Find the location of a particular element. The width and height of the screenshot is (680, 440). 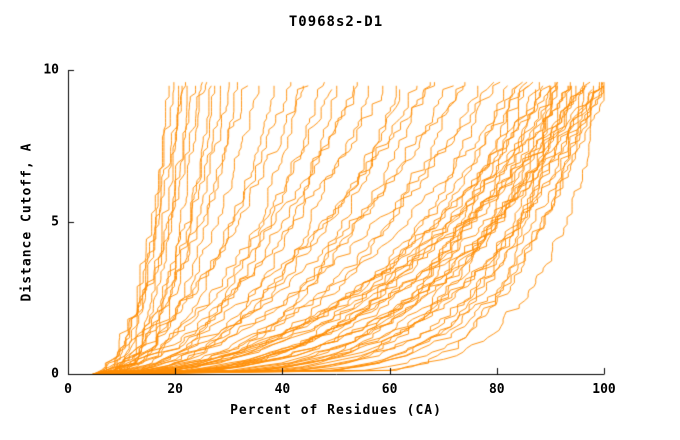

chart-title: T0968s2-D1 is located at coordinates (336, 22).